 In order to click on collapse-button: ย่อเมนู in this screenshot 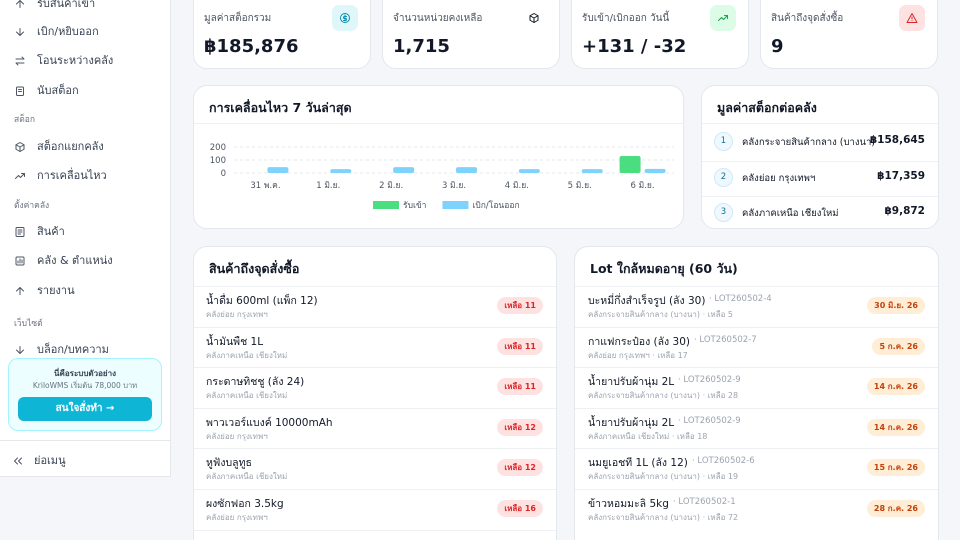, I will do `click(50, 460)`.